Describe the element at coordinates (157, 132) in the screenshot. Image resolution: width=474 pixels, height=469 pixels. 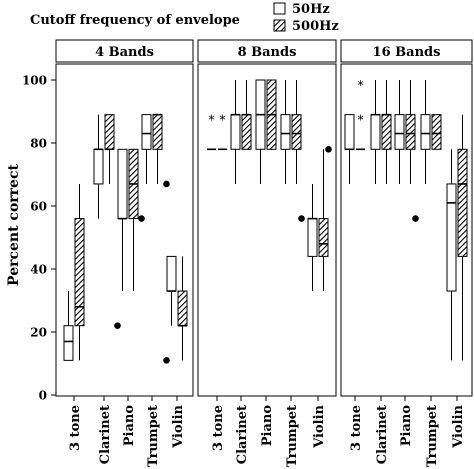
I see `box-4-bands-trumpet-500hz` at that location.